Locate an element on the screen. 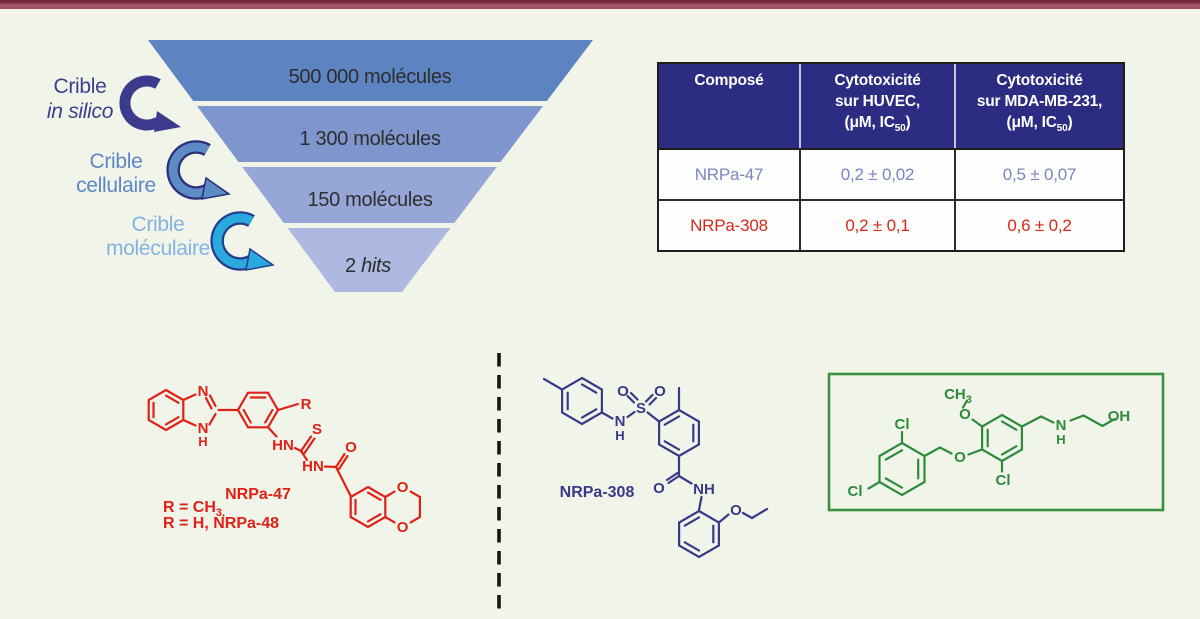 The width and height of the screenshot is (1200, 619). col-header-compound: Composé is located at coordinates (729, 80).